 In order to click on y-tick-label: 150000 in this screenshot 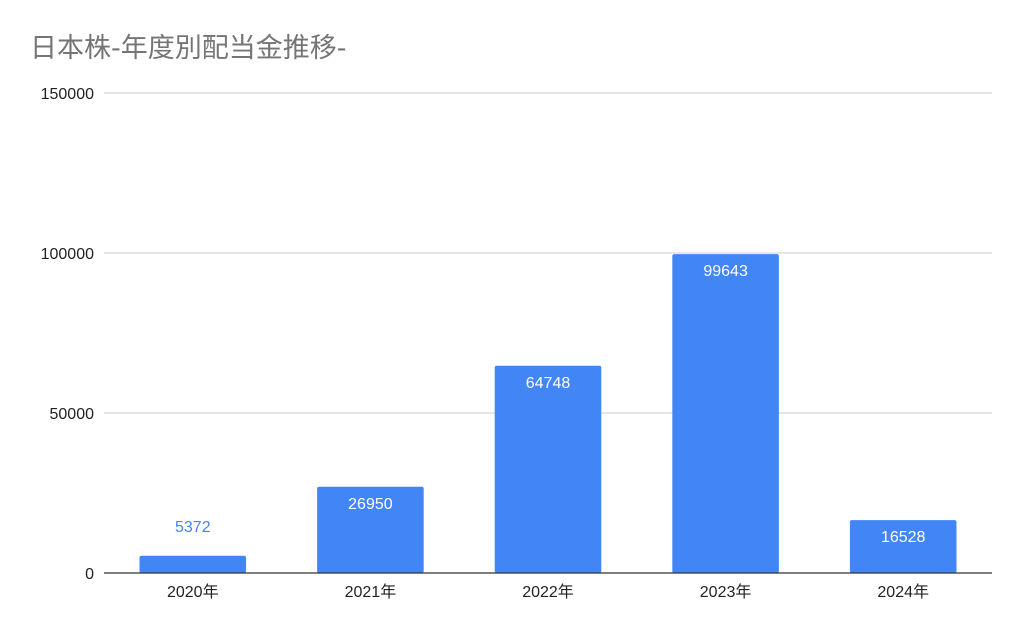, I will do `click(67, 94)`.